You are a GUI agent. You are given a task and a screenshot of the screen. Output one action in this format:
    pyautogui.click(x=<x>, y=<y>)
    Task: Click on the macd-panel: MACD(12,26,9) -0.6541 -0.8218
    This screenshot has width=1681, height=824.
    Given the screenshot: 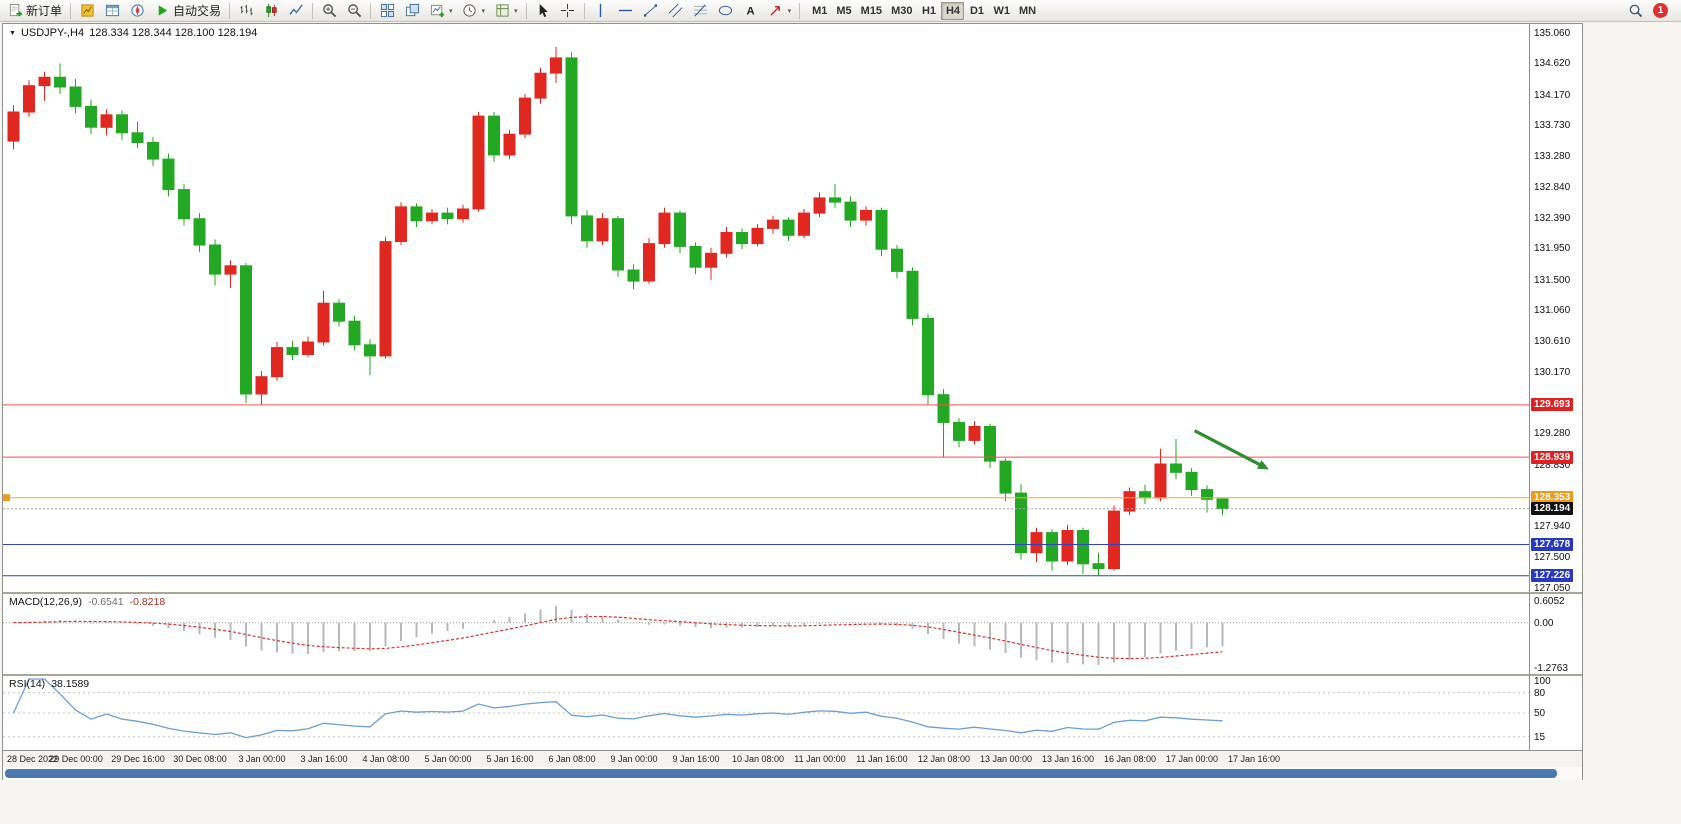 What is the action you would take?
    pyautogui.click(x=792, y=633)
    